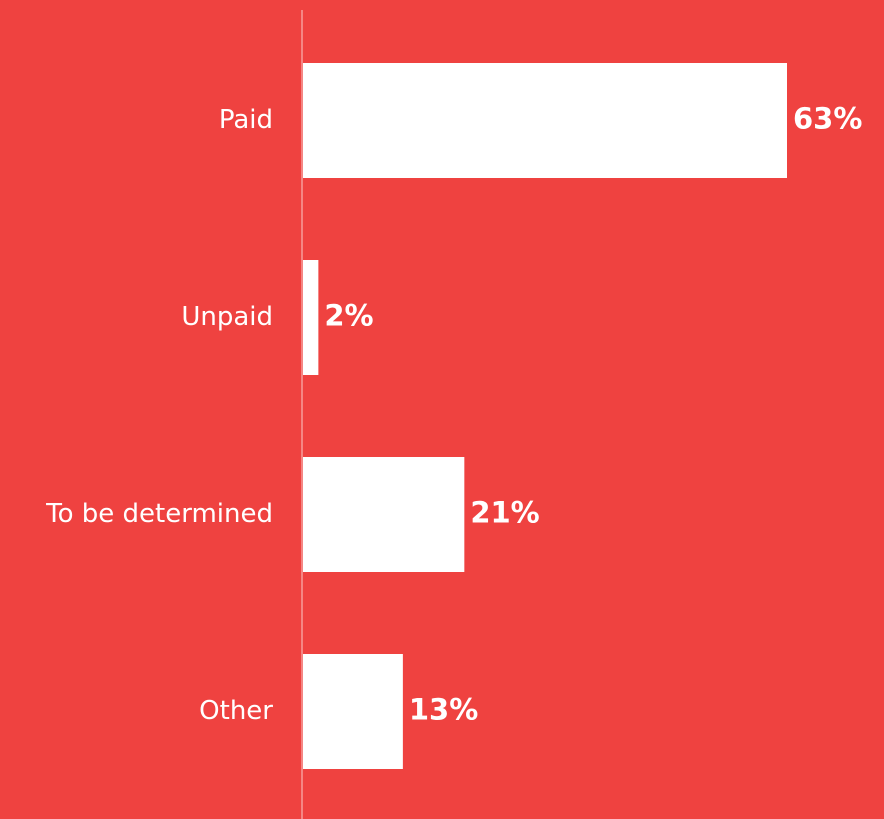  I want to click on category-label-unpaid: Unpaid, so click(227, 317).